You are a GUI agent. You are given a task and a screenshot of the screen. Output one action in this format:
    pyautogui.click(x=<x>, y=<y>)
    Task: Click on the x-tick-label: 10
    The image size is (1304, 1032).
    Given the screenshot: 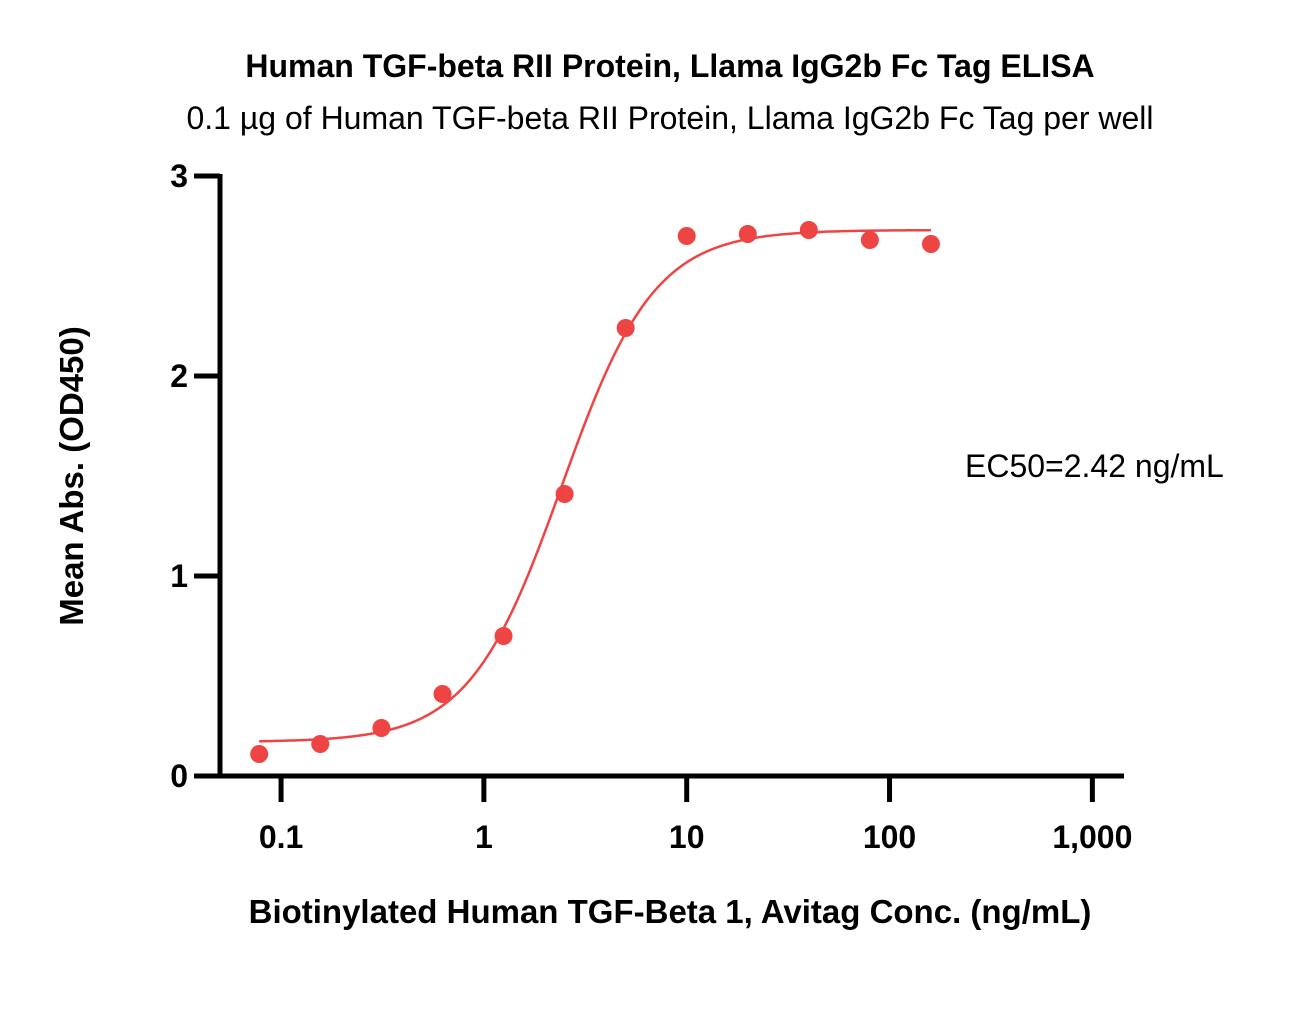 What is the action you would take?
    pyautogui.click(x=687, y=837)
    